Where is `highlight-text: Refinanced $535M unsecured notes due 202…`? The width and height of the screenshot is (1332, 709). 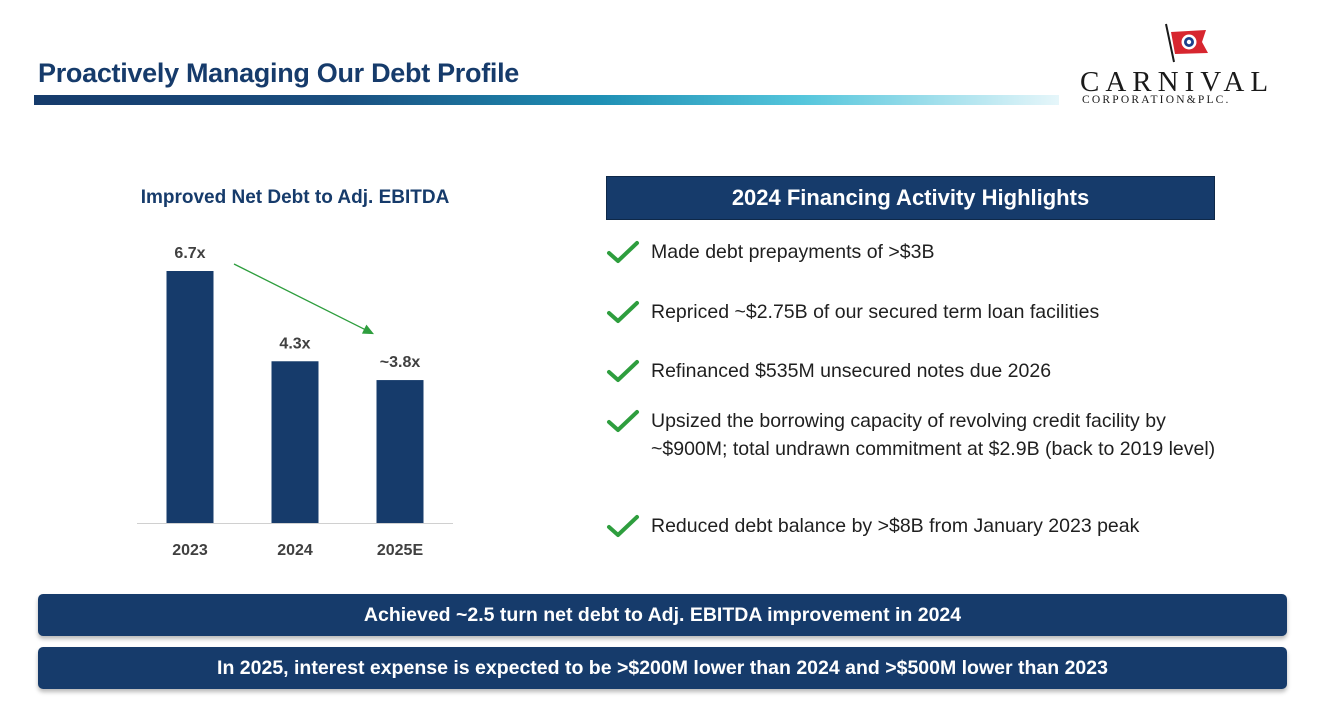
highlight-text: Refinanced $535M unsecured notes due 202… is located at coordinates (851, 371).